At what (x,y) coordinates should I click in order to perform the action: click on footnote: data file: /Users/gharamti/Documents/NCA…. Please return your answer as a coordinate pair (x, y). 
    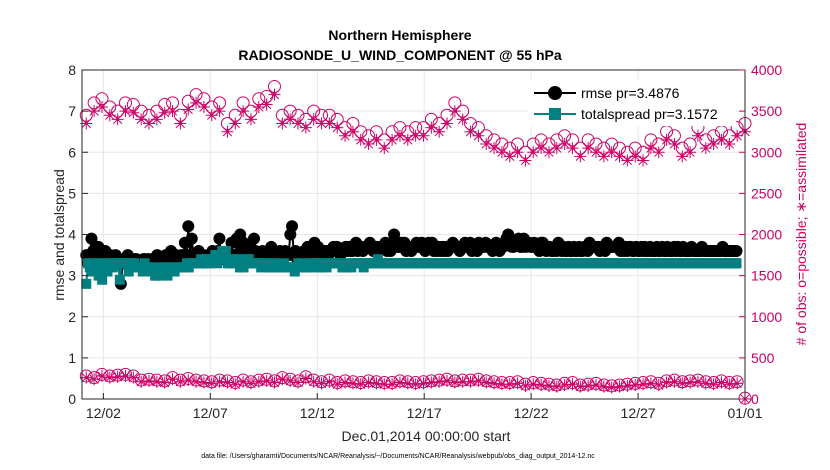
    Looking at the image, I should click on (398, 456).